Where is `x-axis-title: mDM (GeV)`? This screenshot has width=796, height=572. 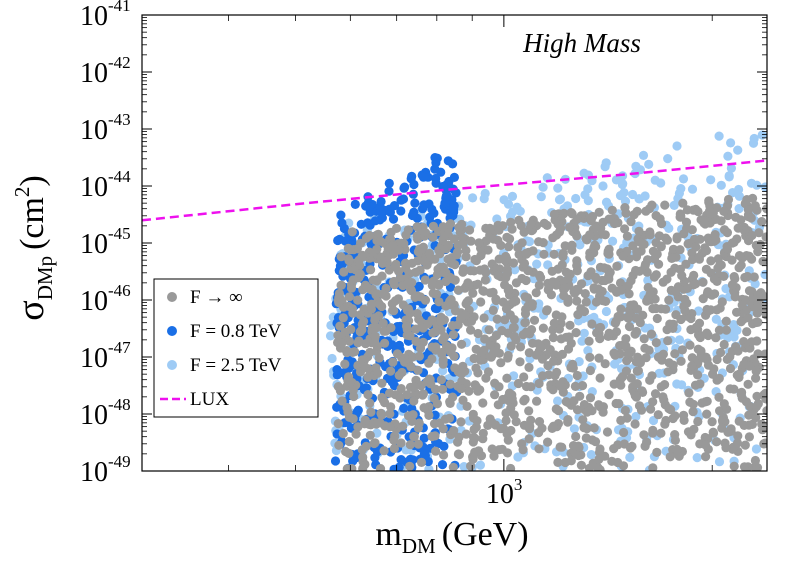 x-axis-title: mDM (GeV) is located at coordinates (451, 537).